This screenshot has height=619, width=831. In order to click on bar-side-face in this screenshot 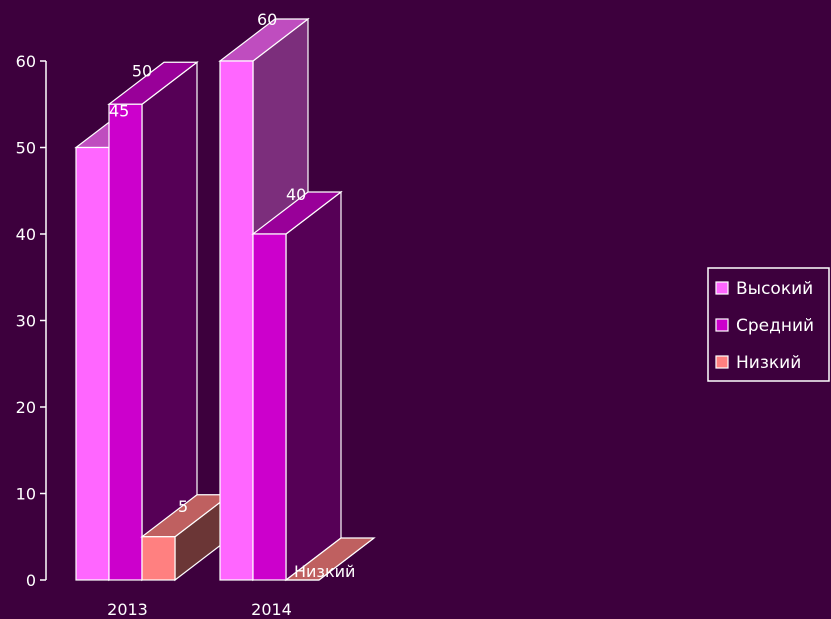, I will do `click(313, 386)`.